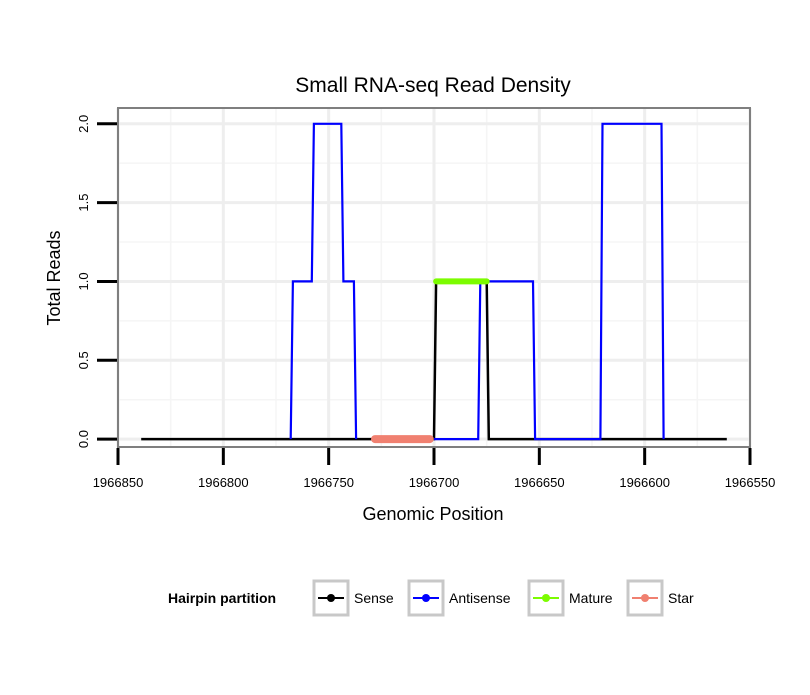 The image size is (810, 695). I want to click on y-tick-label: 0.5, so click(83, 360).